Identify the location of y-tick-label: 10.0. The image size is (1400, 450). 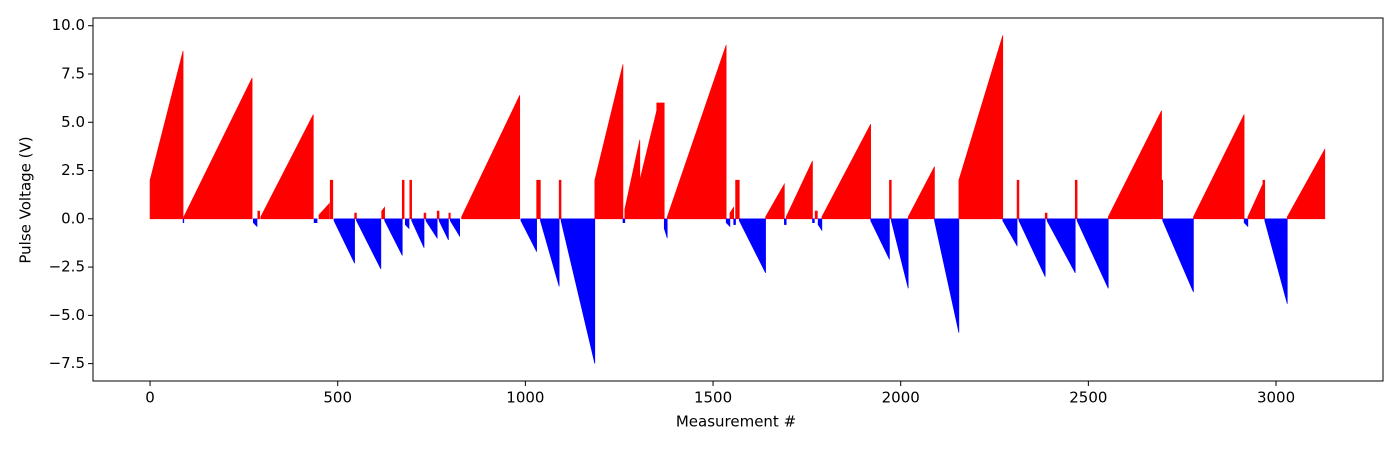
(68, 25).